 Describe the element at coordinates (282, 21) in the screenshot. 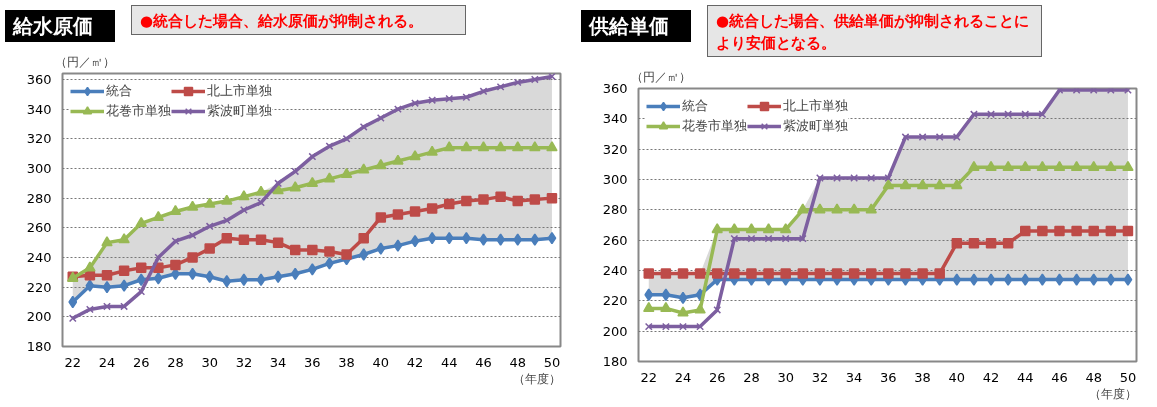

I see `chart-subtitle: ●統合した場合、給水原価が抑制される。` at that location.